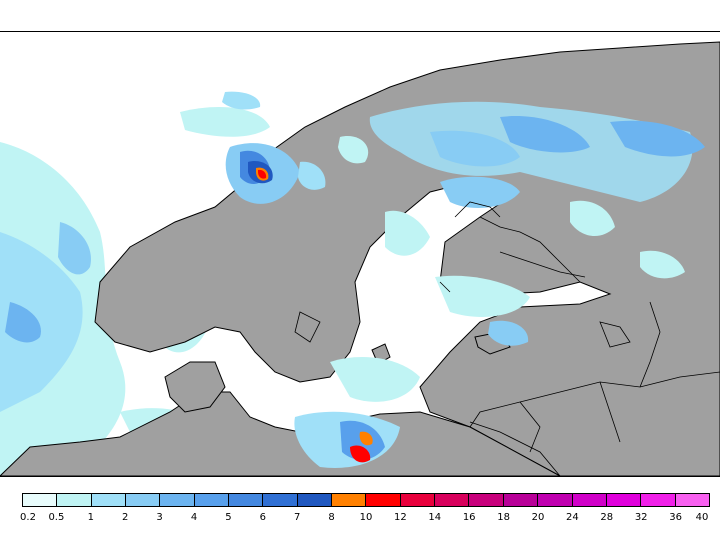 Image resolution: width=720 pixels, height=540 pixels. What do you see at coordinates (297, 517) in the screenshot?
I see `legend-tick-label: 7` at bounding box center [297, 517].